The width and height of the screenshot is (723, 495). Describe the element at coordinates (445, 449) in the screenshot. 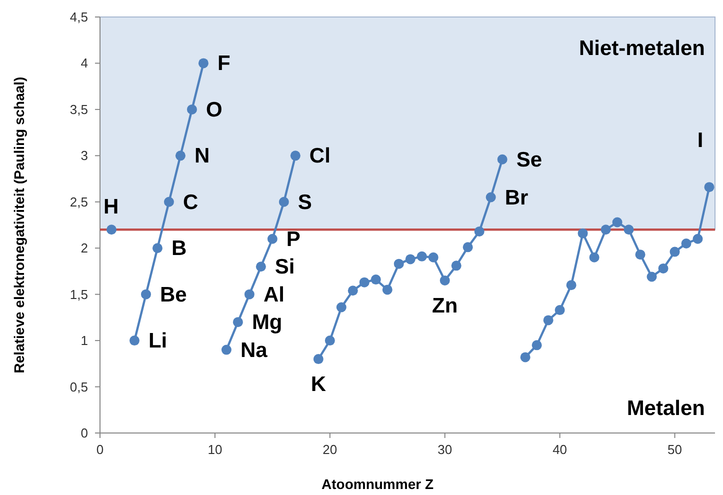

I see `x-tick-label: 30` at that location.